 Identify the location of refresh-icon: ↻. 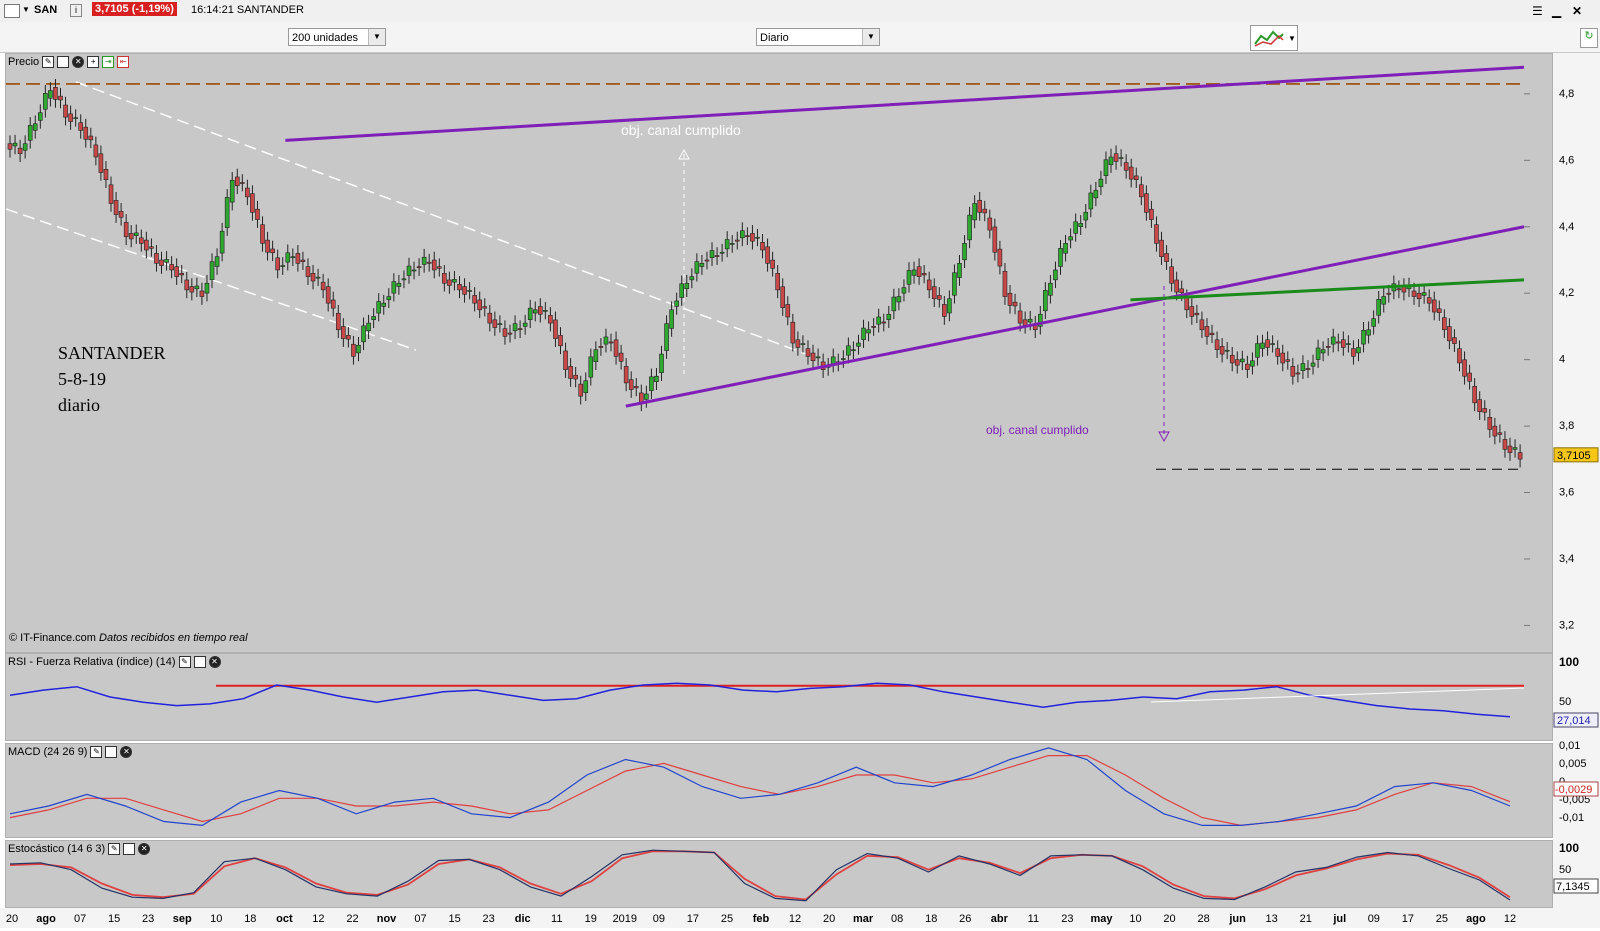
(1589, 38).